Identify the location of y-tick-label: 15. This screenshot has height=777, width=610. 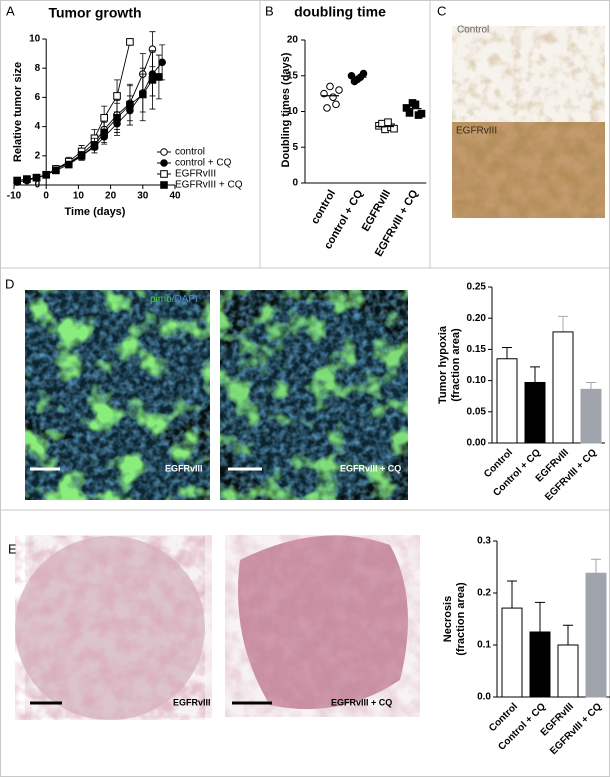
(293, 75).